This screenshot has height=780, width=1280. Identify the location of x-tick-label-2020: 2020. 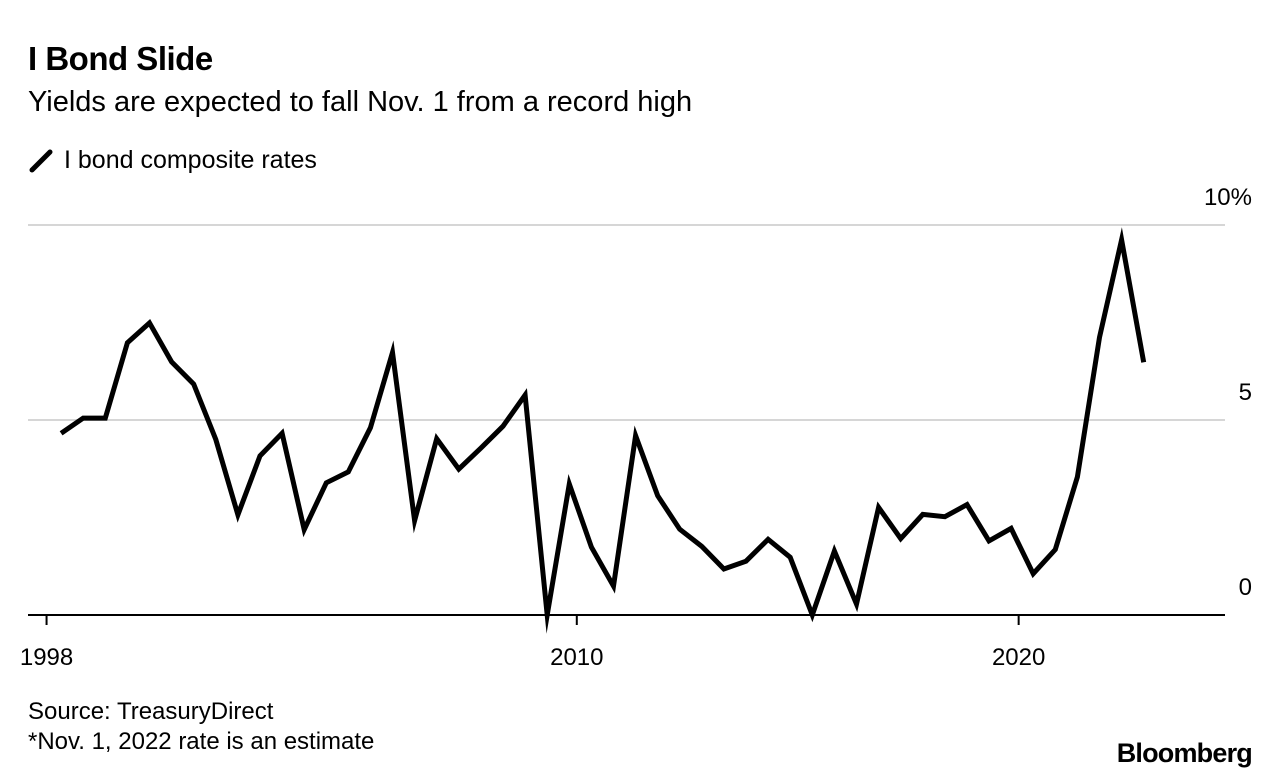
(1018, 657).